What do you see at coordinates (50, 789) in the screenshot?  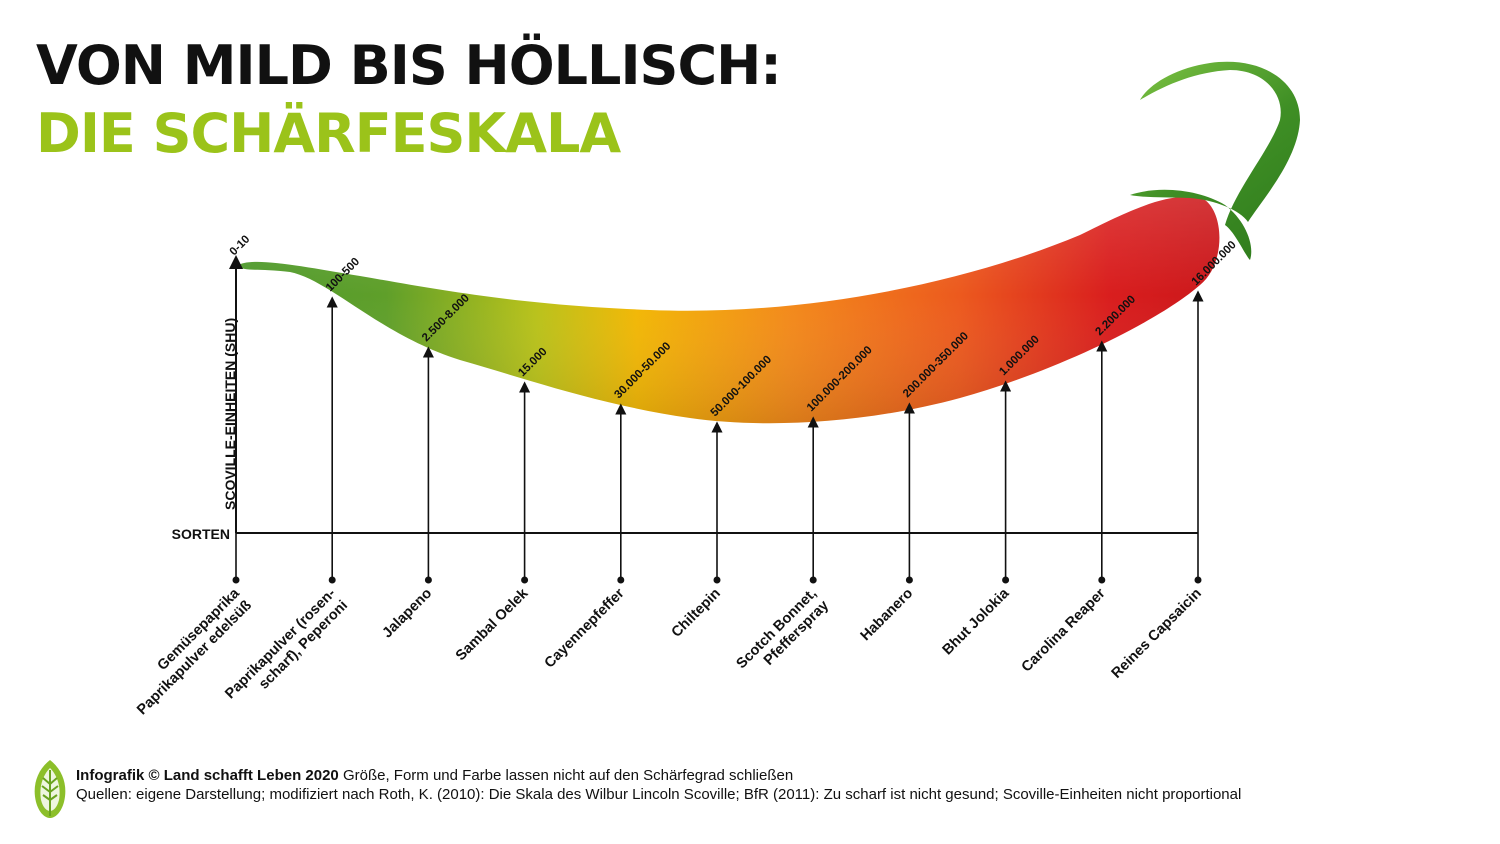 I see `leaf-logo-icon` at bounding box center [50, 789].